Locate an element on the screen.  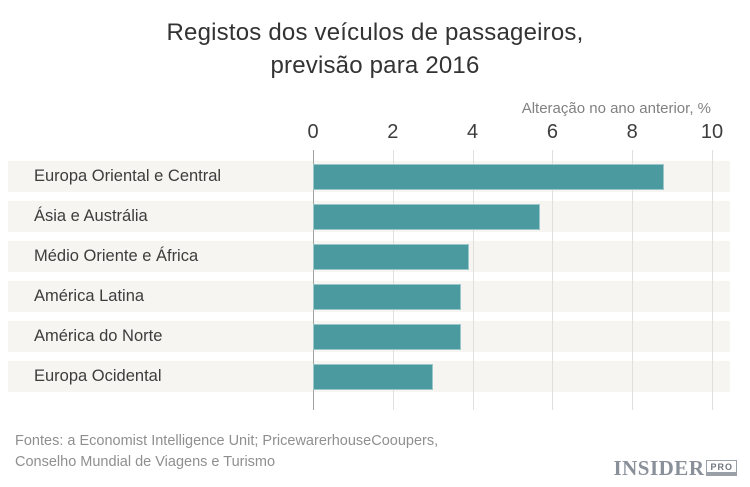
x-tick-label-0: 0 is located at coordinates (313, 132).